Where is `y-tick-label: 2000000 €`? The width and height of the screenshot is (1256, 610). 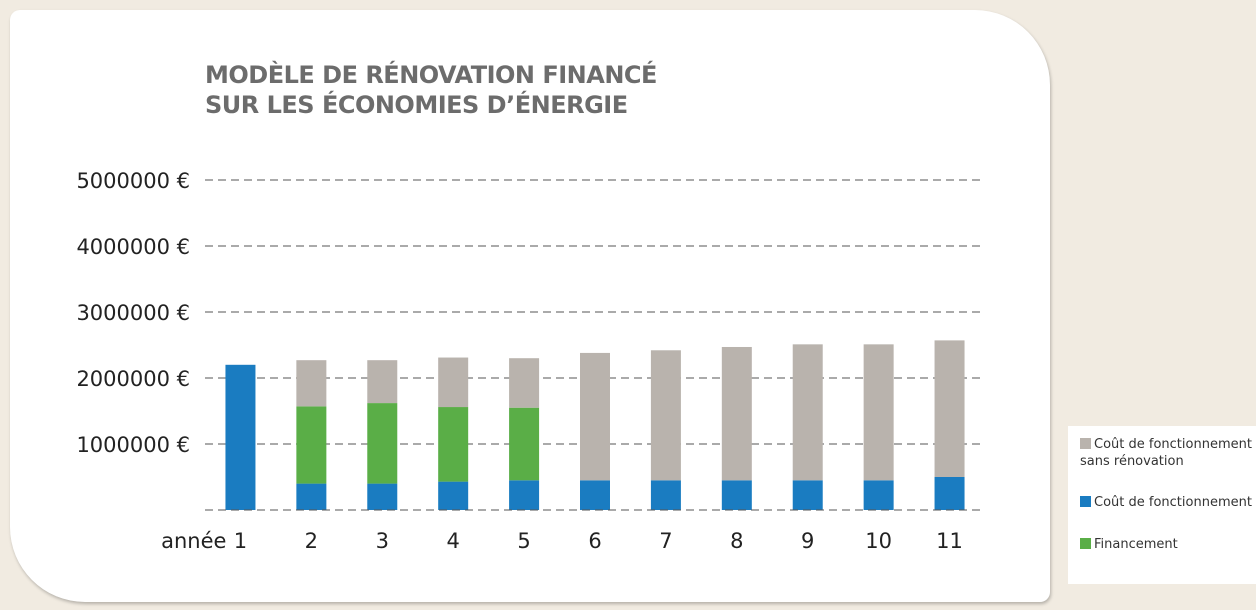 y-tick-label: 2000000 € is located at coordinates (133, 379).